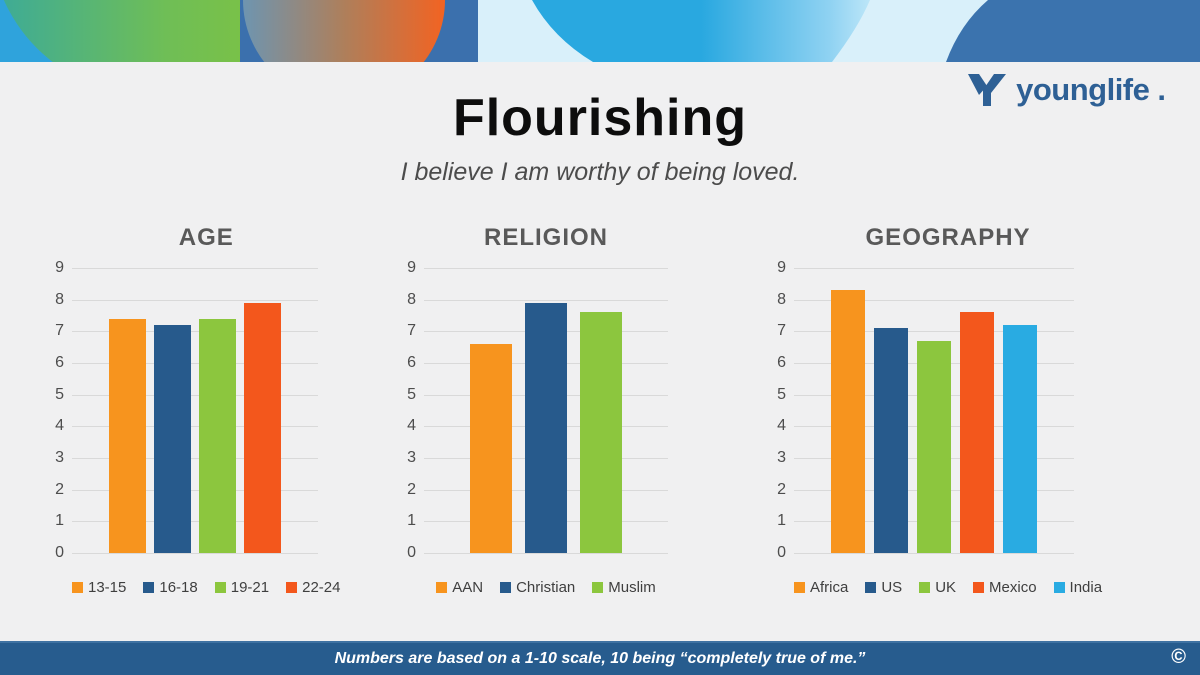 The width and height of the screenshot is (1200, 675). What do you see at coordinates (491, 448) in the screenshot?
I see `bar-aan` at bounding box center [491, 448].